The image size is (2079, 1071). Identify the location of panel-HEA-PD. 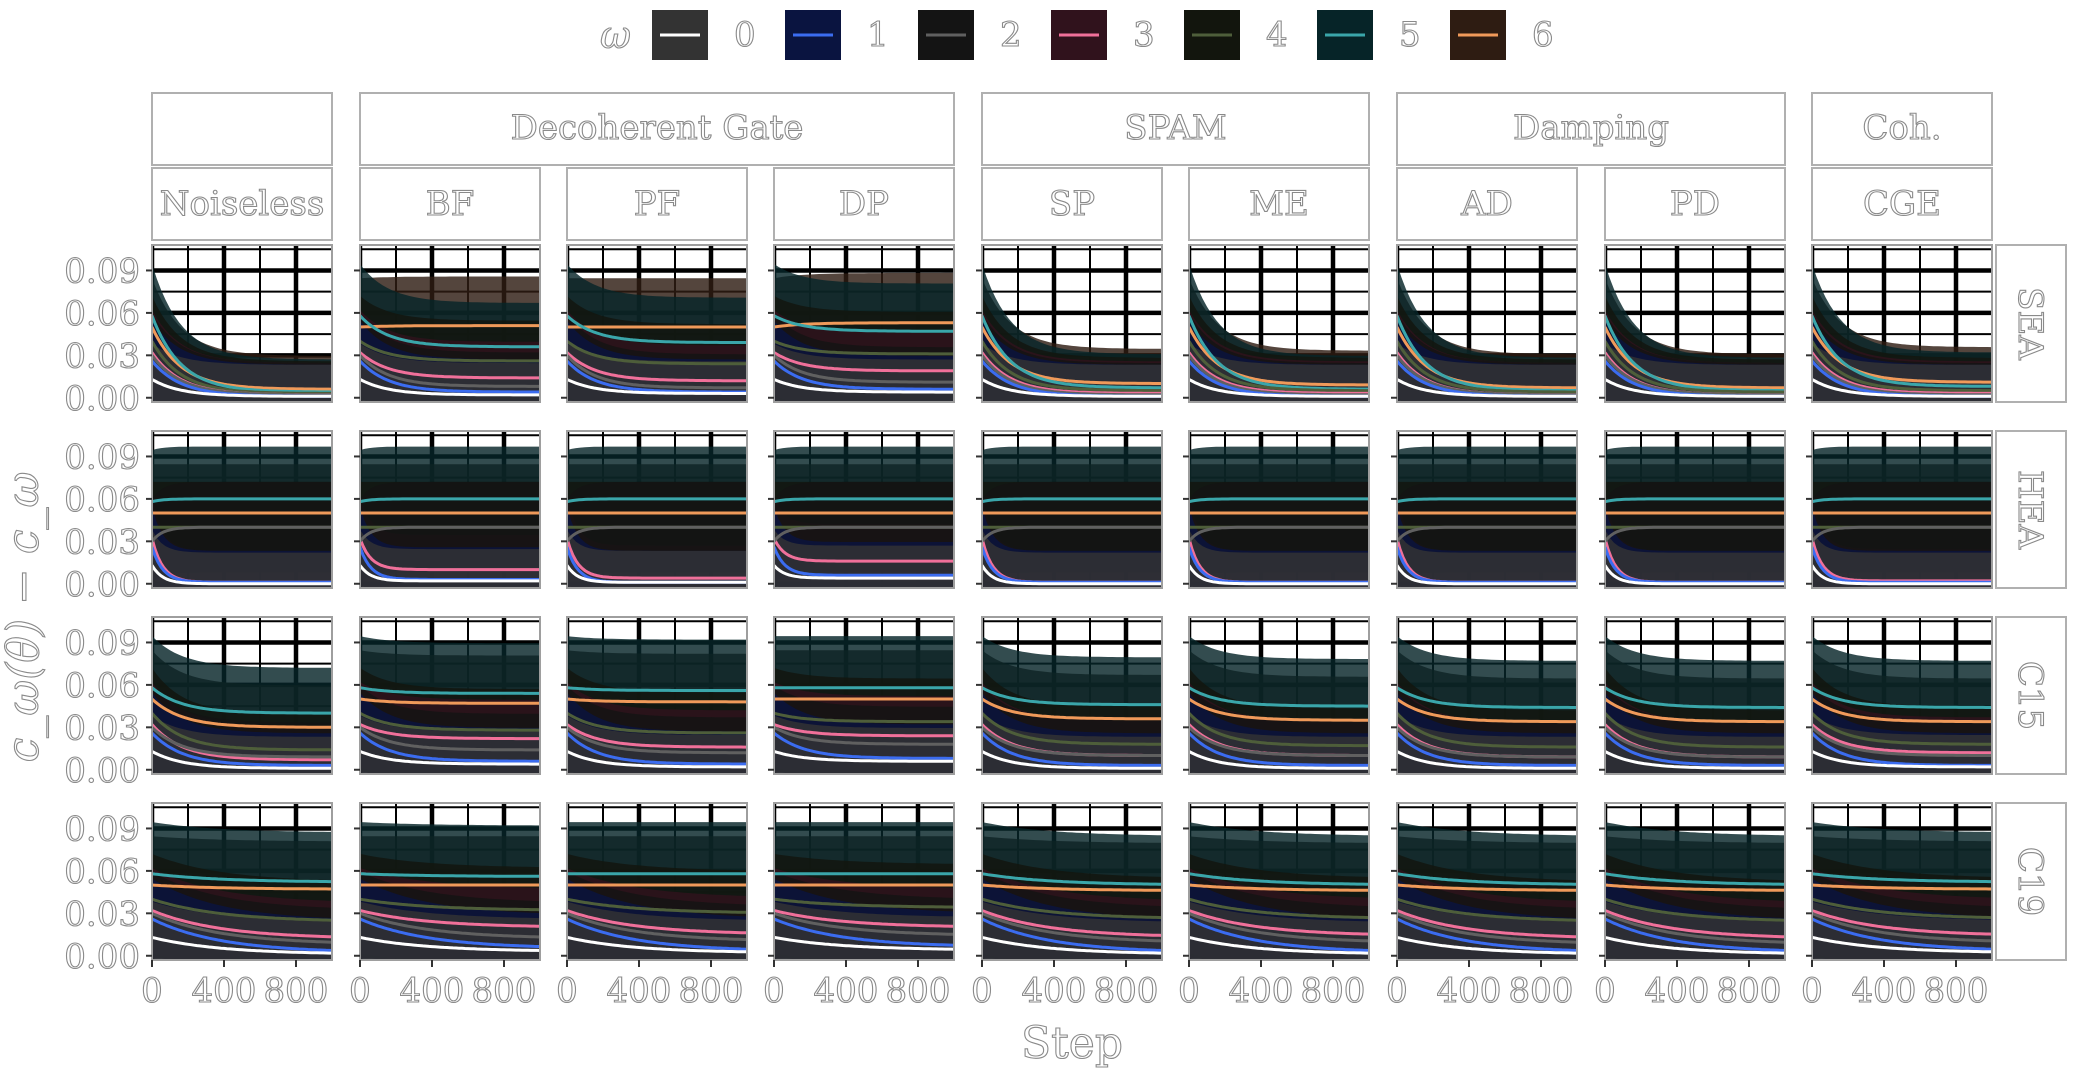
(1692, 509).